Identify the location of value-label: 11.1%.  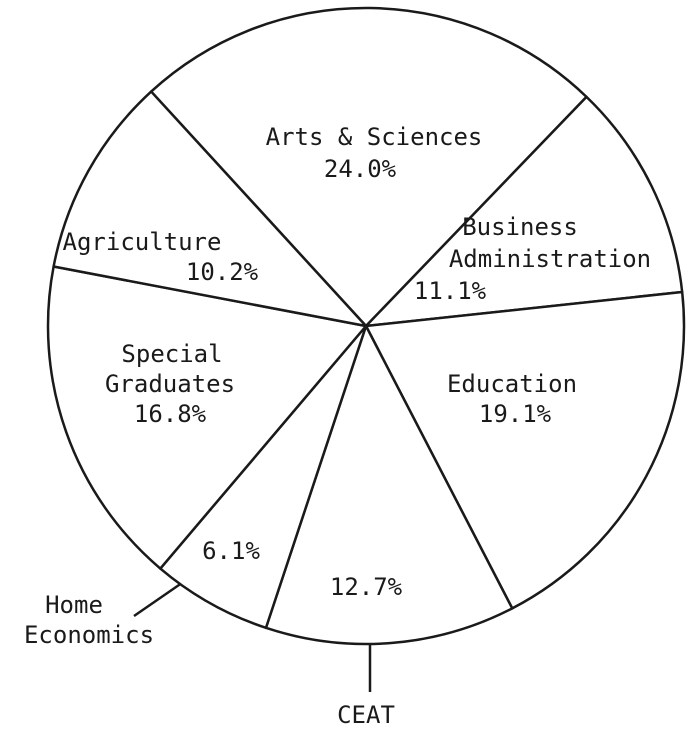
(450, 291).